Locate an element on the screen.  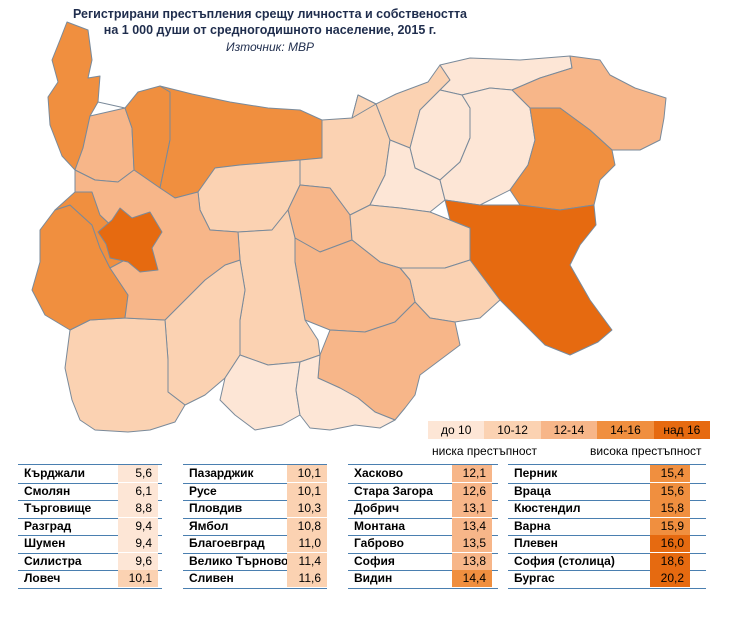
region-value: 13,5 is located at coordinates (472, 543).